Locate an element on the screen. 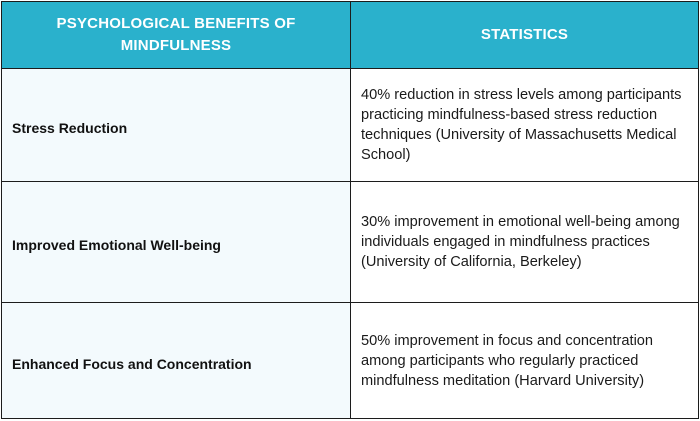 Image resolution: width=700 pixels, height=421 pixels. header-statistics-label: STATISTICS is located at coordinates (524, 34).